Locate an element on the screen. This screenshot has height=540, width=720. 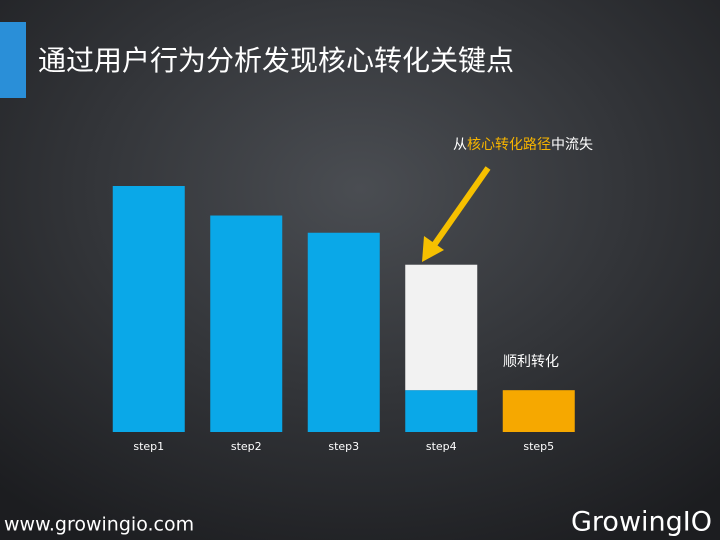
annotation-part: 核心转化路径 is located at coordinates (509, 145).